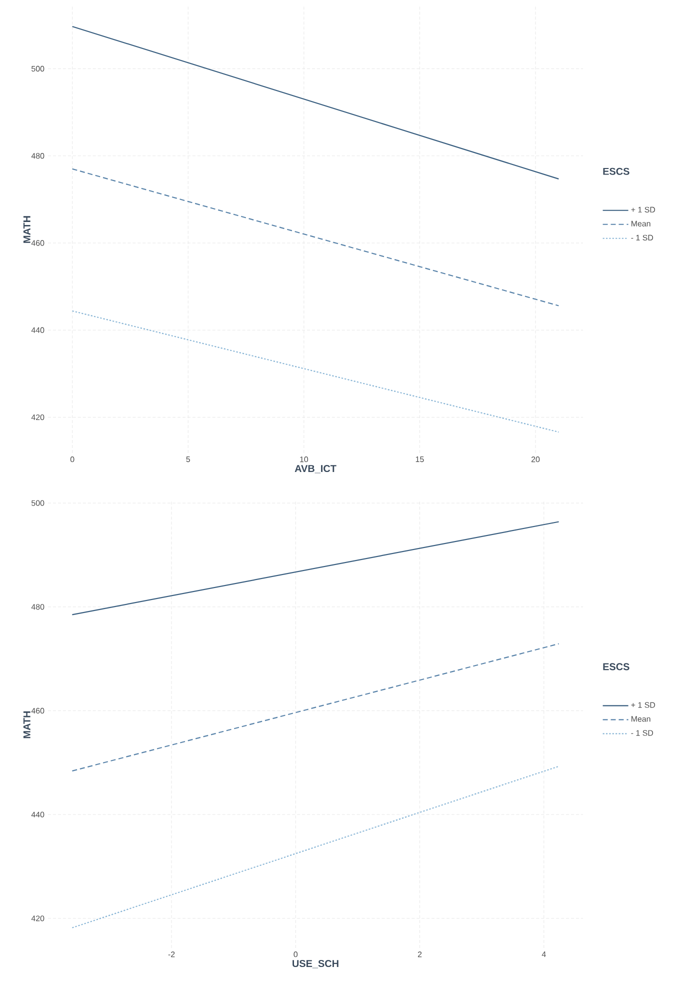 This screenshot has height=988, width=685. Describe the element at coordinates (315, 964) in the screenshot. I see `x-axis-title: USE_SCH` at that location.